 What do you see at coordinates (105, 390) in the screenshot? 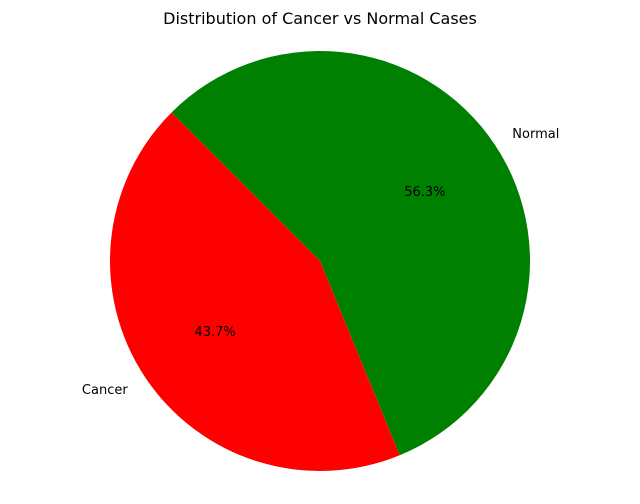
I see `slice-label-cancer: Cancer` at bounding box center [105, 390].